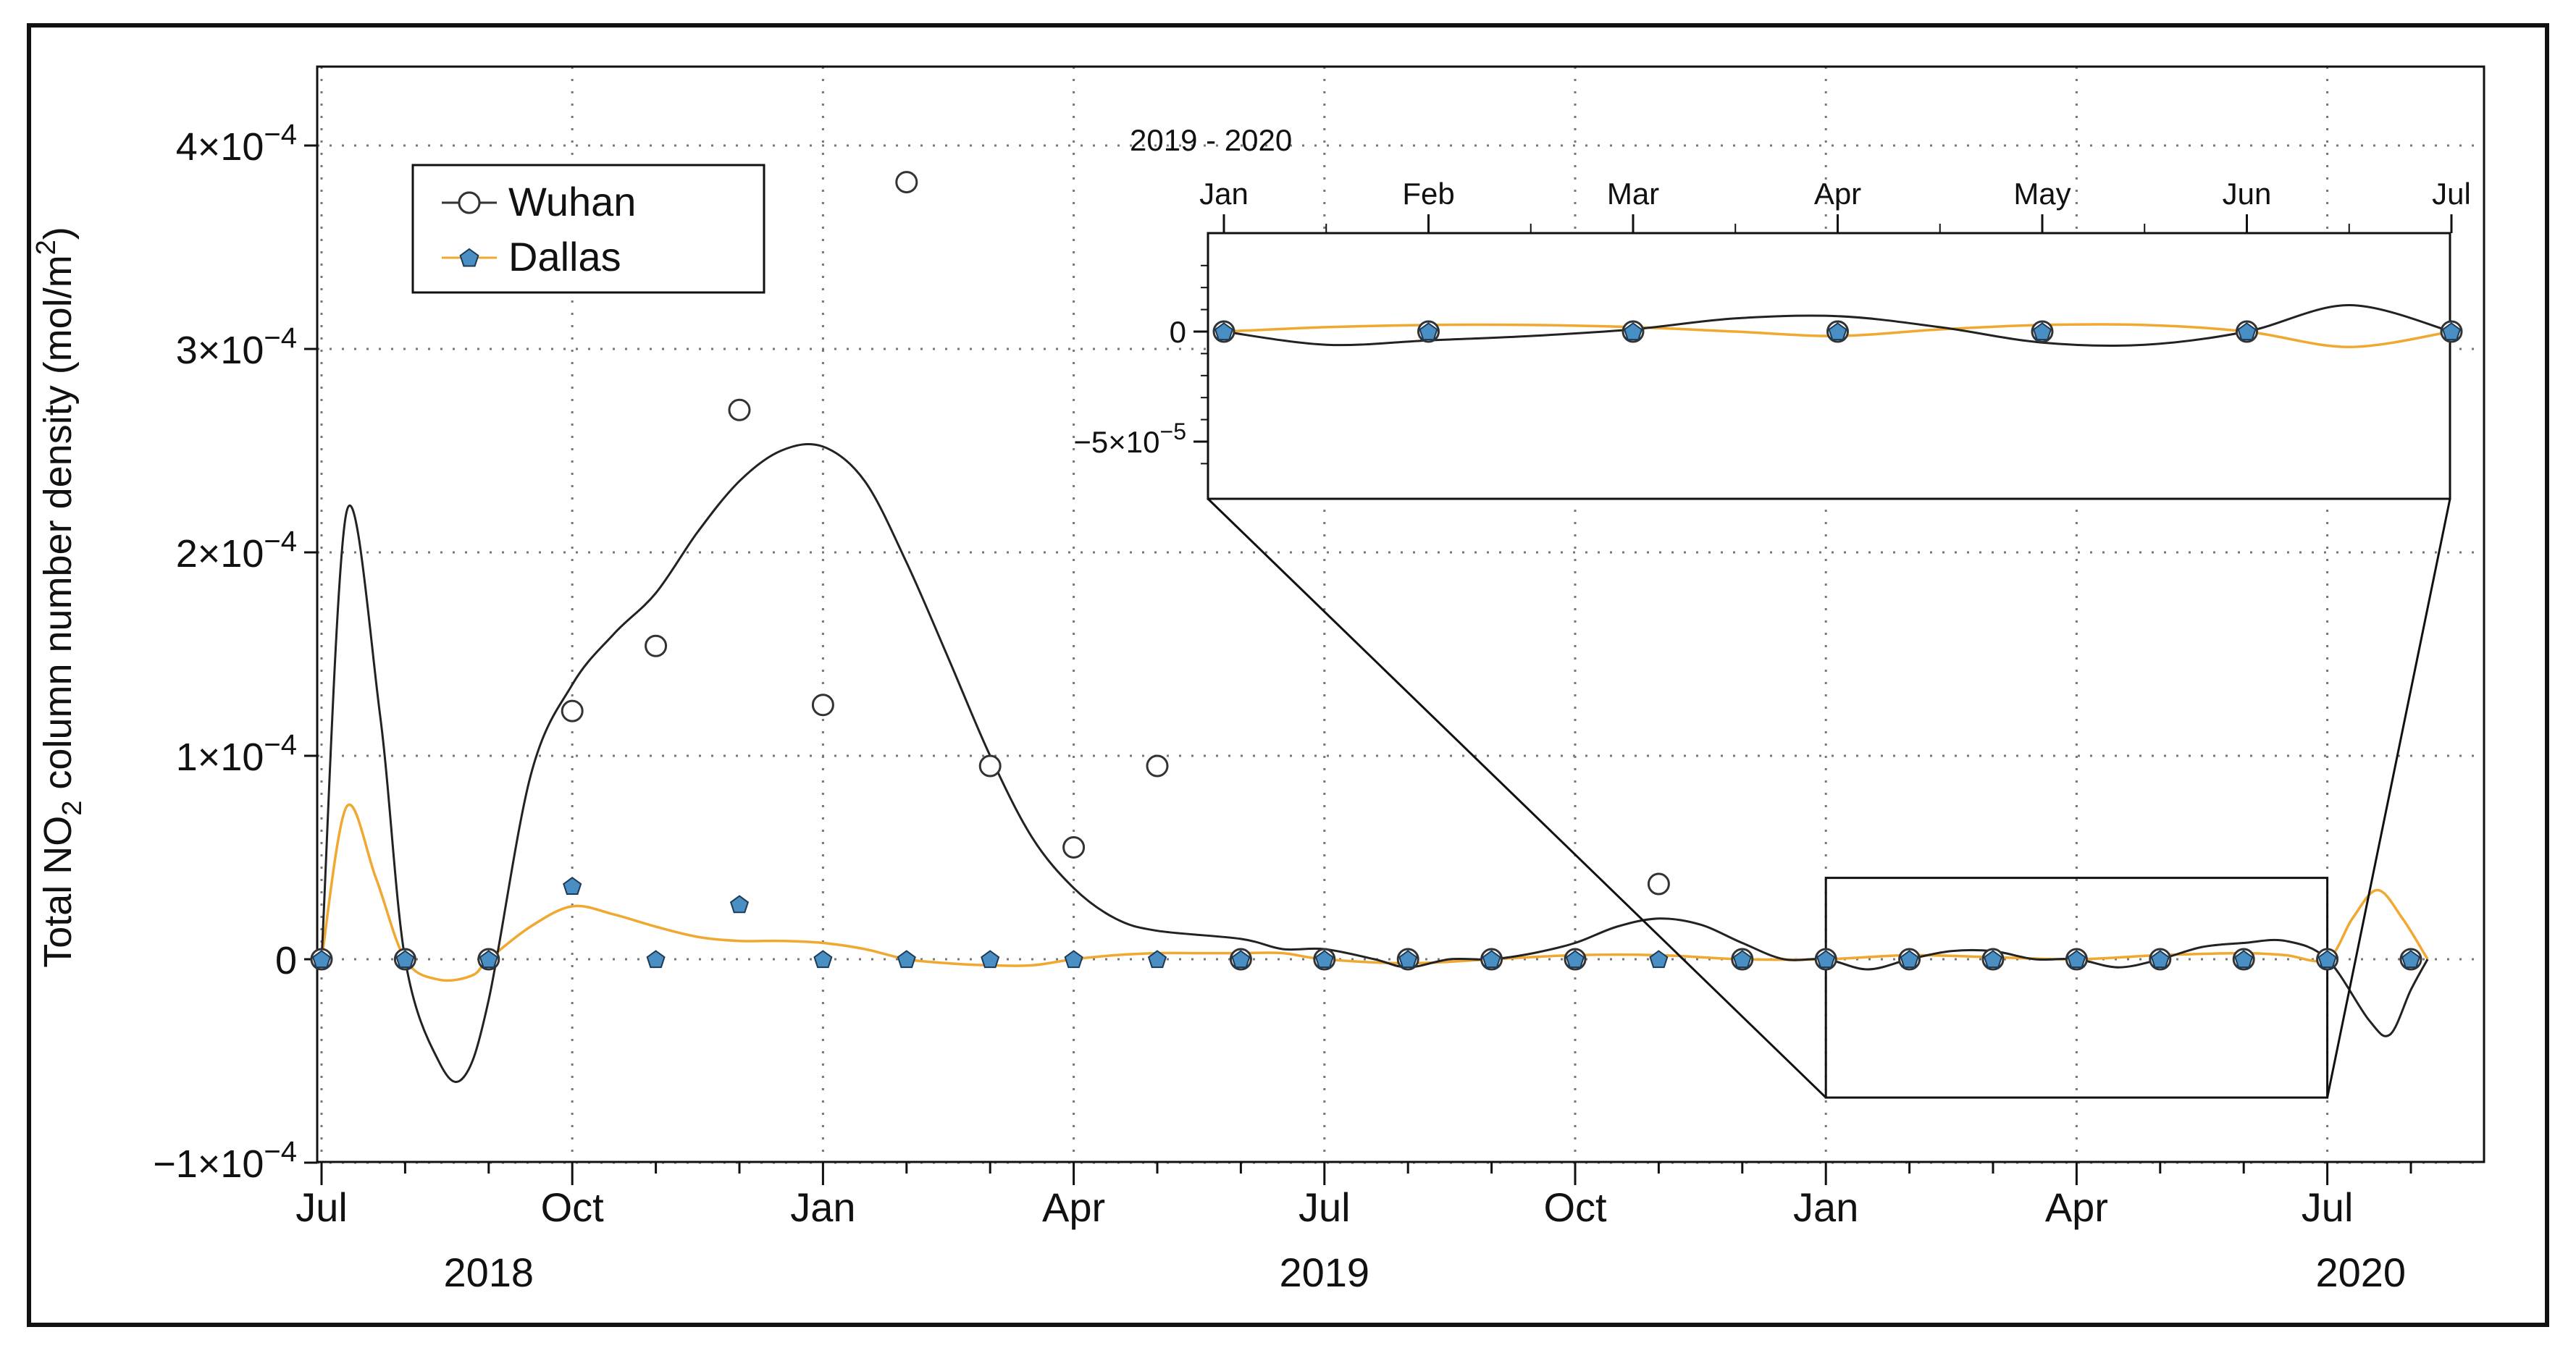 The width and height of the screenshot is (2576, 1348). I want to click on legend-wuhan-marker-top, so click(469, 202).